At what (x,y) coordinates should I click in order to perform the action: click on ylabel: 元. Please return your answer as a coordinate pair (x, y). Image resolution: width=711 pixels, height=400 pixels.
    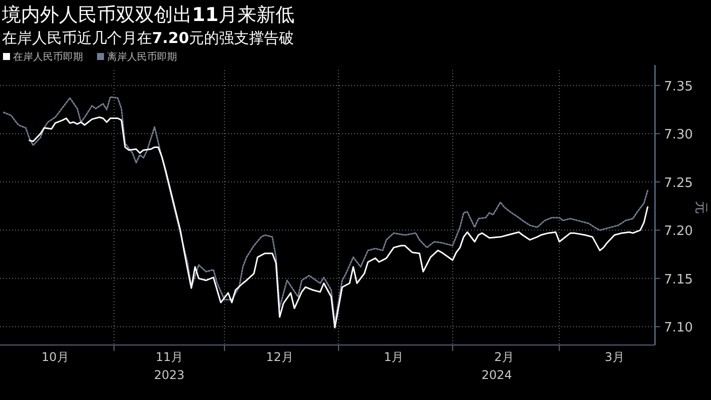
    Looking at the image, I should click on (700, 207).